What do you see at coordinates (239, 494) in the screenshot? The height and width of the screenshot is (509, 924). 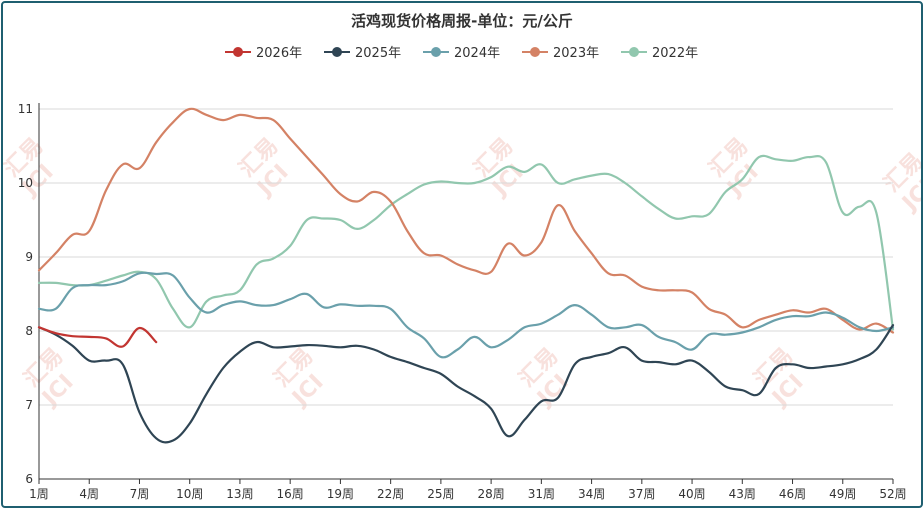 I see `x-tick-label: 13周` at bounding box center [239, 494].